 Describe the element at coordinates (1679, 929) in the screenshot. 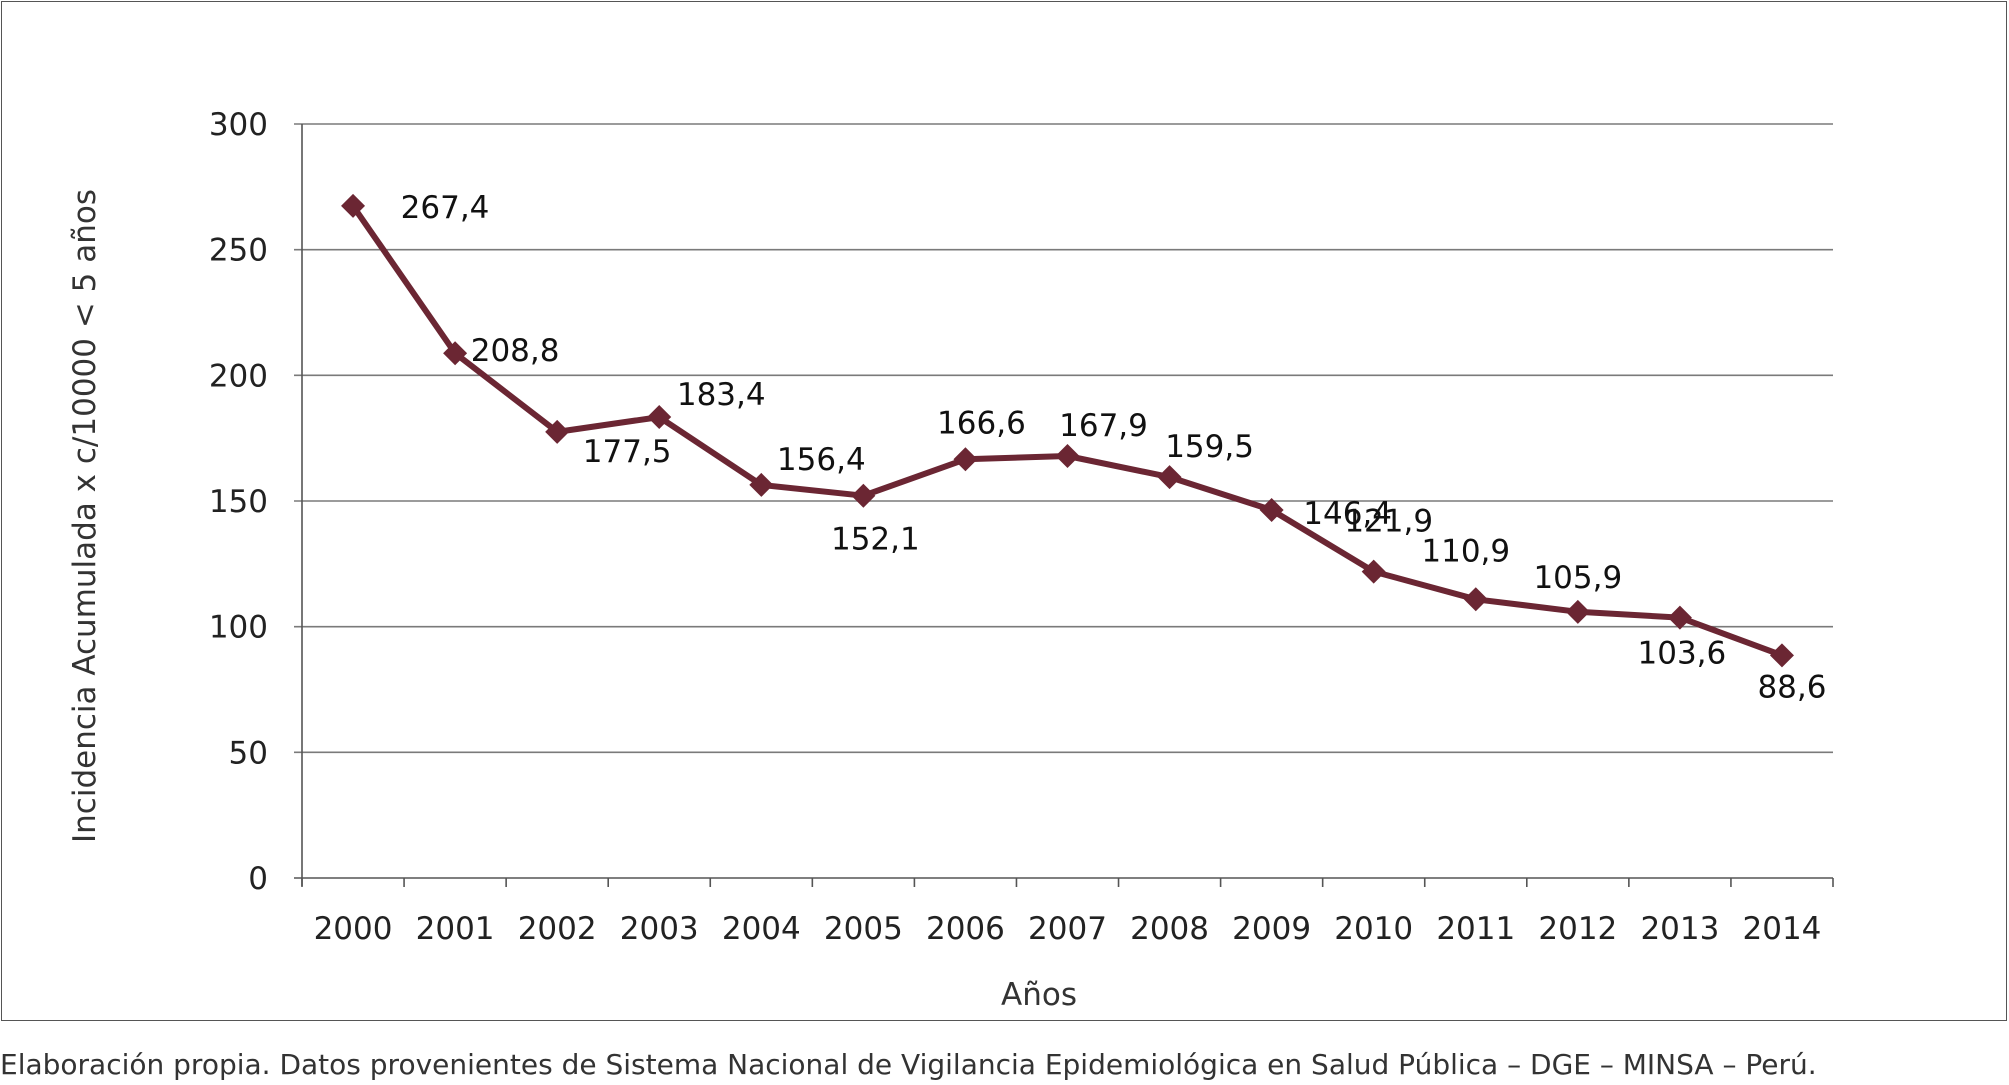

I see `x-tick-label: 2013` at that location.